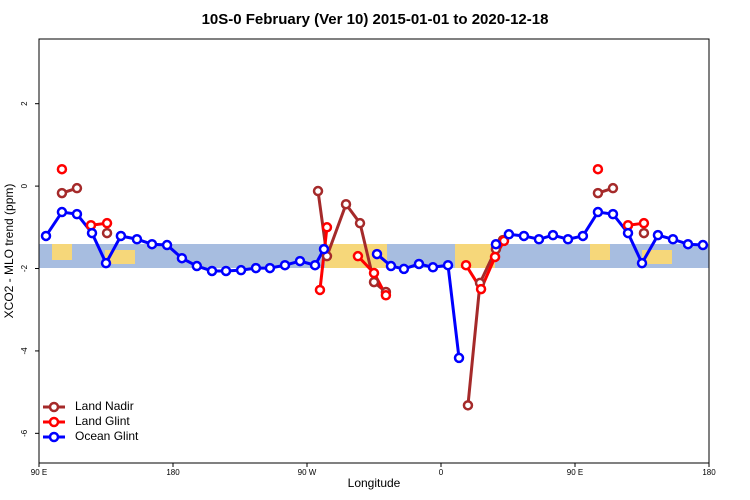 The image size is (750, 500). Describe the element at coordinates (24, 103) in the screenshot. I see `y-tick-label: 2` at that location.